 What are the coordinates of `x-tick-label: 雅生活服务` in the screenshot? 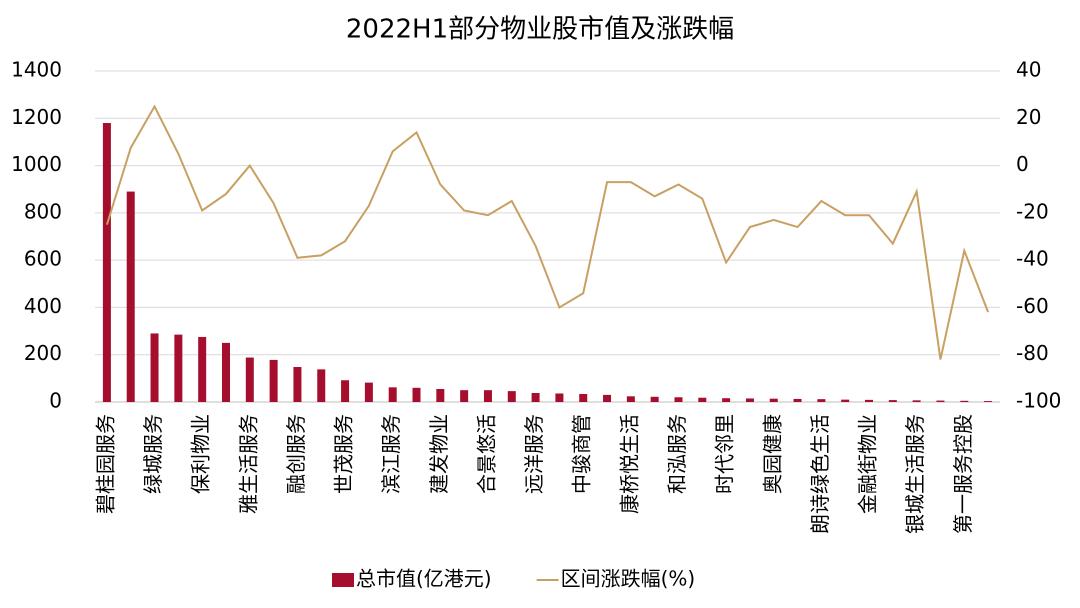 It's located at (248, 464).